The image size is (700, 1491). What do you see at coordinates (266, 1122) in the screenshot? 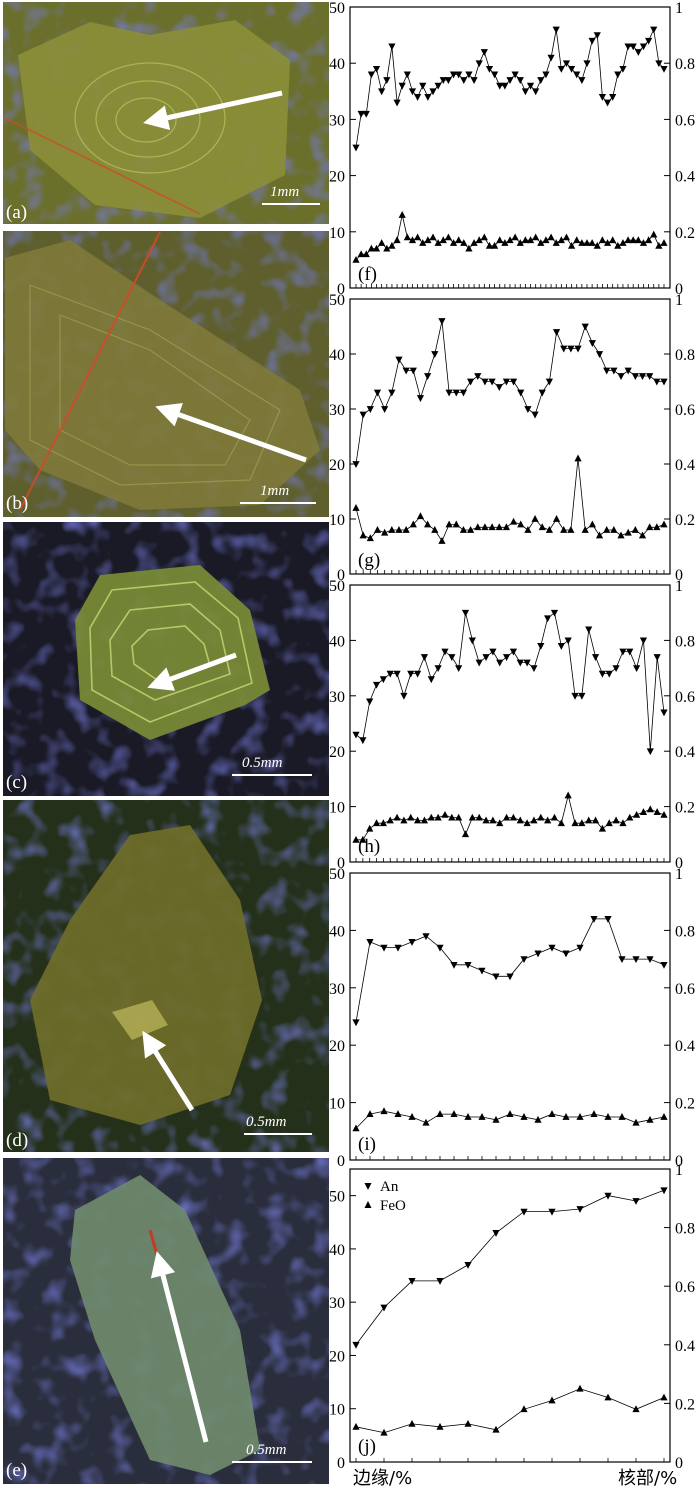
I see `scale-label: 0.5mm` at bounding box center [266, 1122].